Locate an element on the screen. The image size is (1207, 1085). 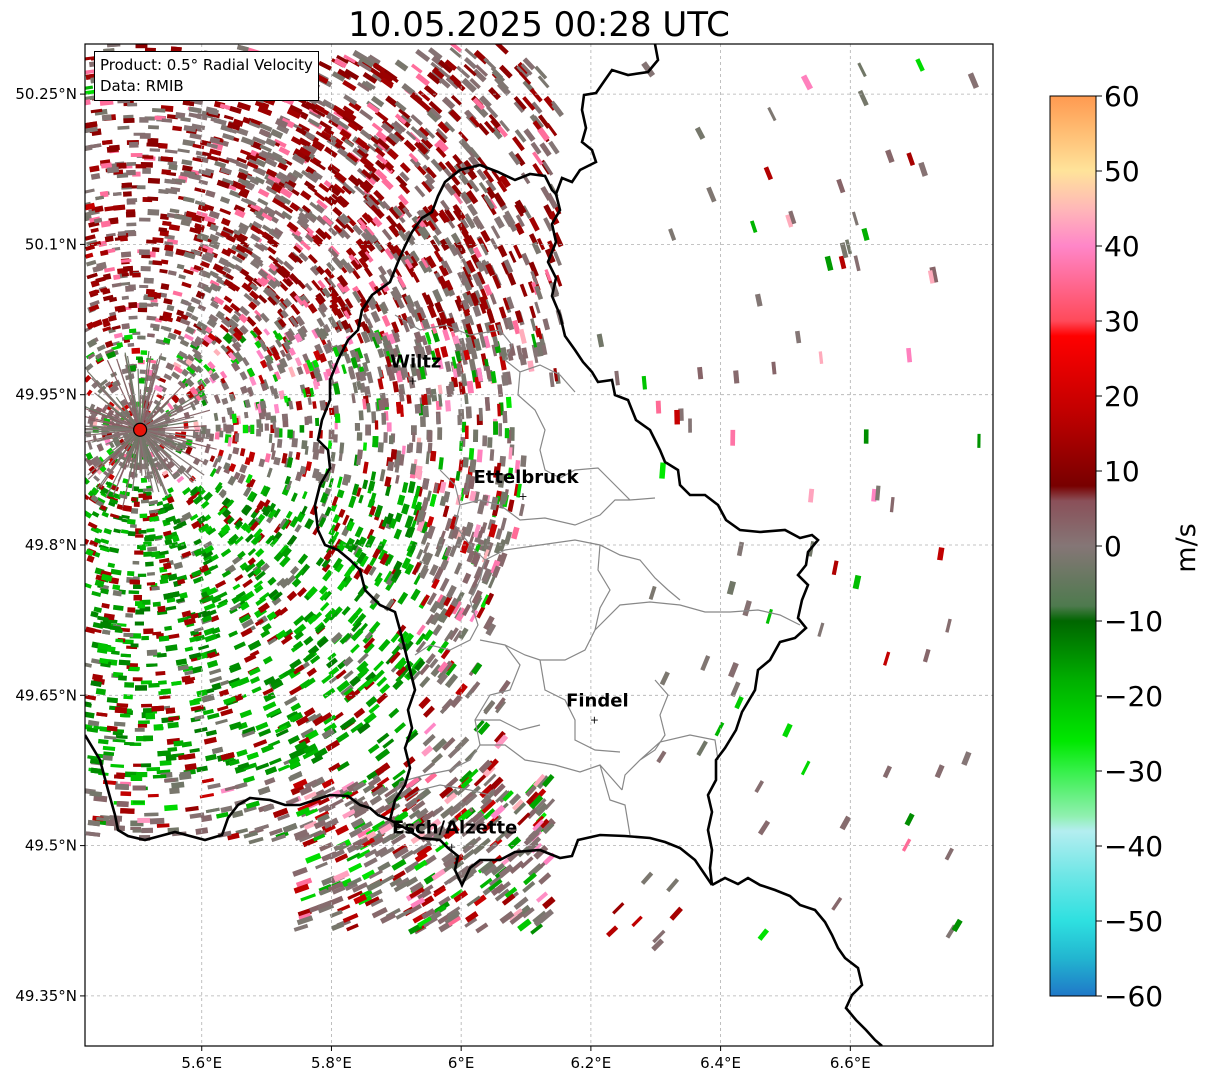
colorbar-tick-label: −60 is located at coordinates (1133, 996).